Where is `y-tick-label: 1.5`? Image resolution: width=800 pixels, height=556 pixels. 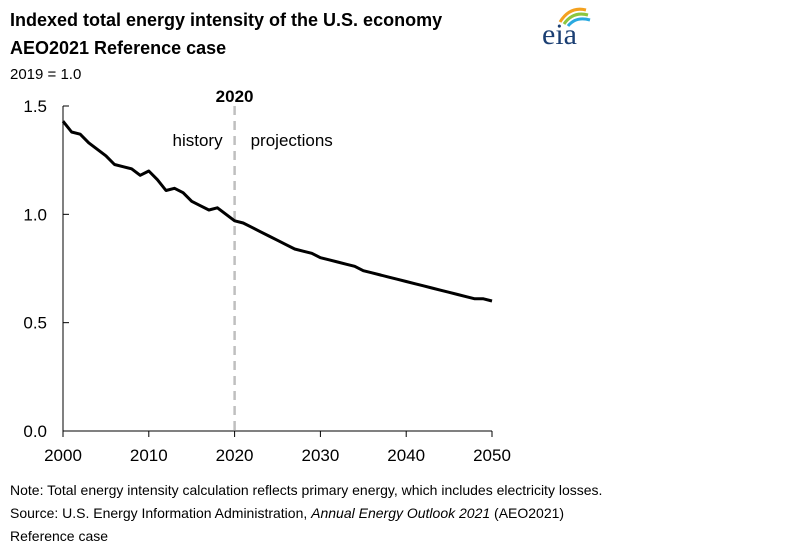 y-tick-label: 1.5 is located at coordinates (35, 106).